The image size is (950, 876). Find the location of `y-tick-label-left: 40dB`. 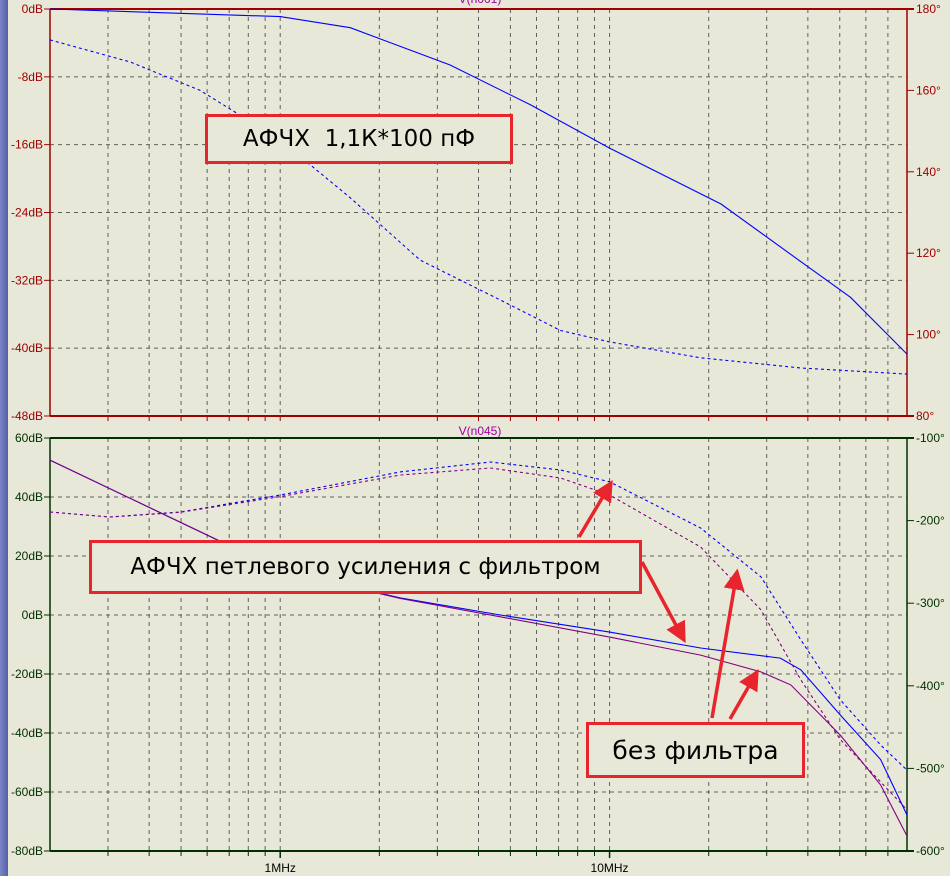

y-tick-label-left: 40dB is located at coordinates (29, 497).